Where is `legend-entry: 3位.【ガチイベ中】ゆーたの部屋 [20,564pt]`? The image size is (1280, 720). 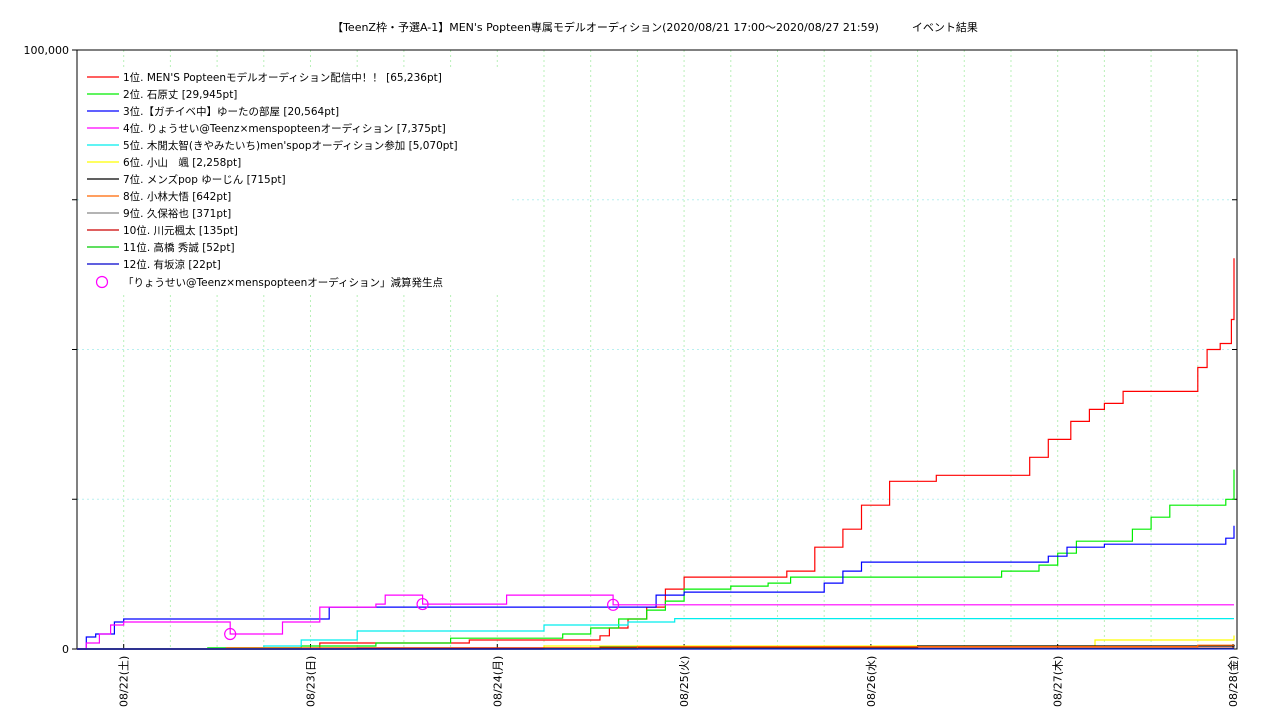
legend-entry: 3位.【ガチイベ中】ゆーたの部屋 [20,564pt] is located at coordinates (231, 111).